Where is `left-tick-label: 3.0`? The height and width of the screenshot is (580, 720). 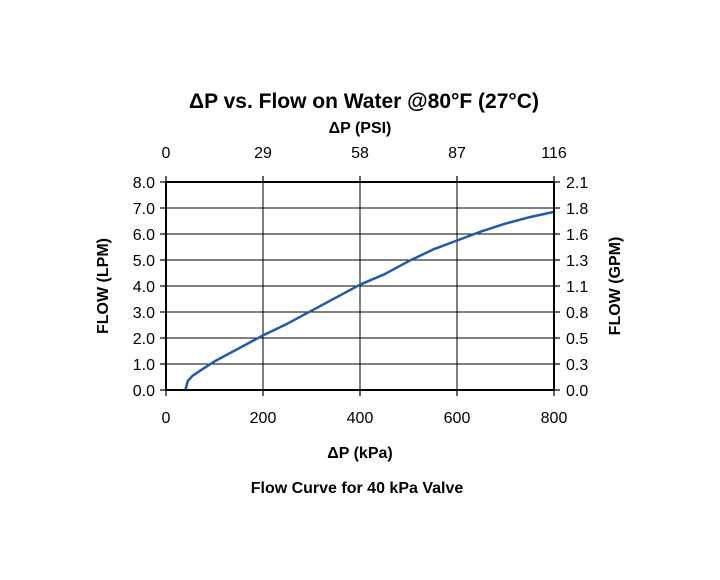 left-tick-label: 3.0 is located at coordinates (144, 313).